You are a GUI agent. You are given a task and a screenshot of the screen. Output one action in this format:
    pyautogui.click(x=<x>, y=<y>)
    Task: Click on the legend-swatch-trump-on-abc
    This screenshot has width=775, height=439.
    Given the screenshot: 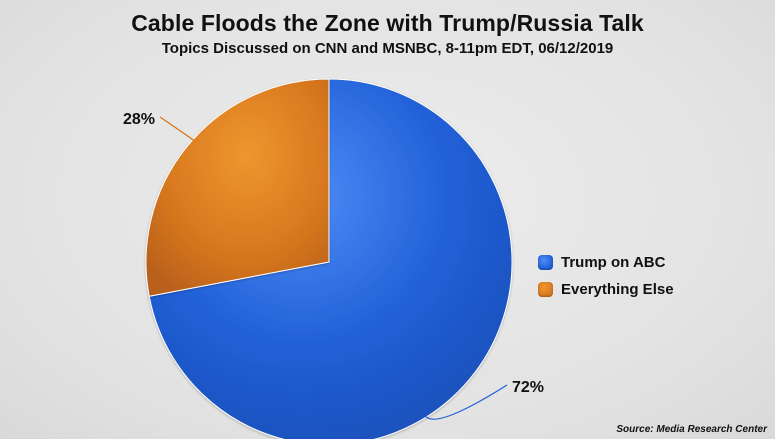 What is the action you would take?
    pyautogui.click(x=545, y=262)
    